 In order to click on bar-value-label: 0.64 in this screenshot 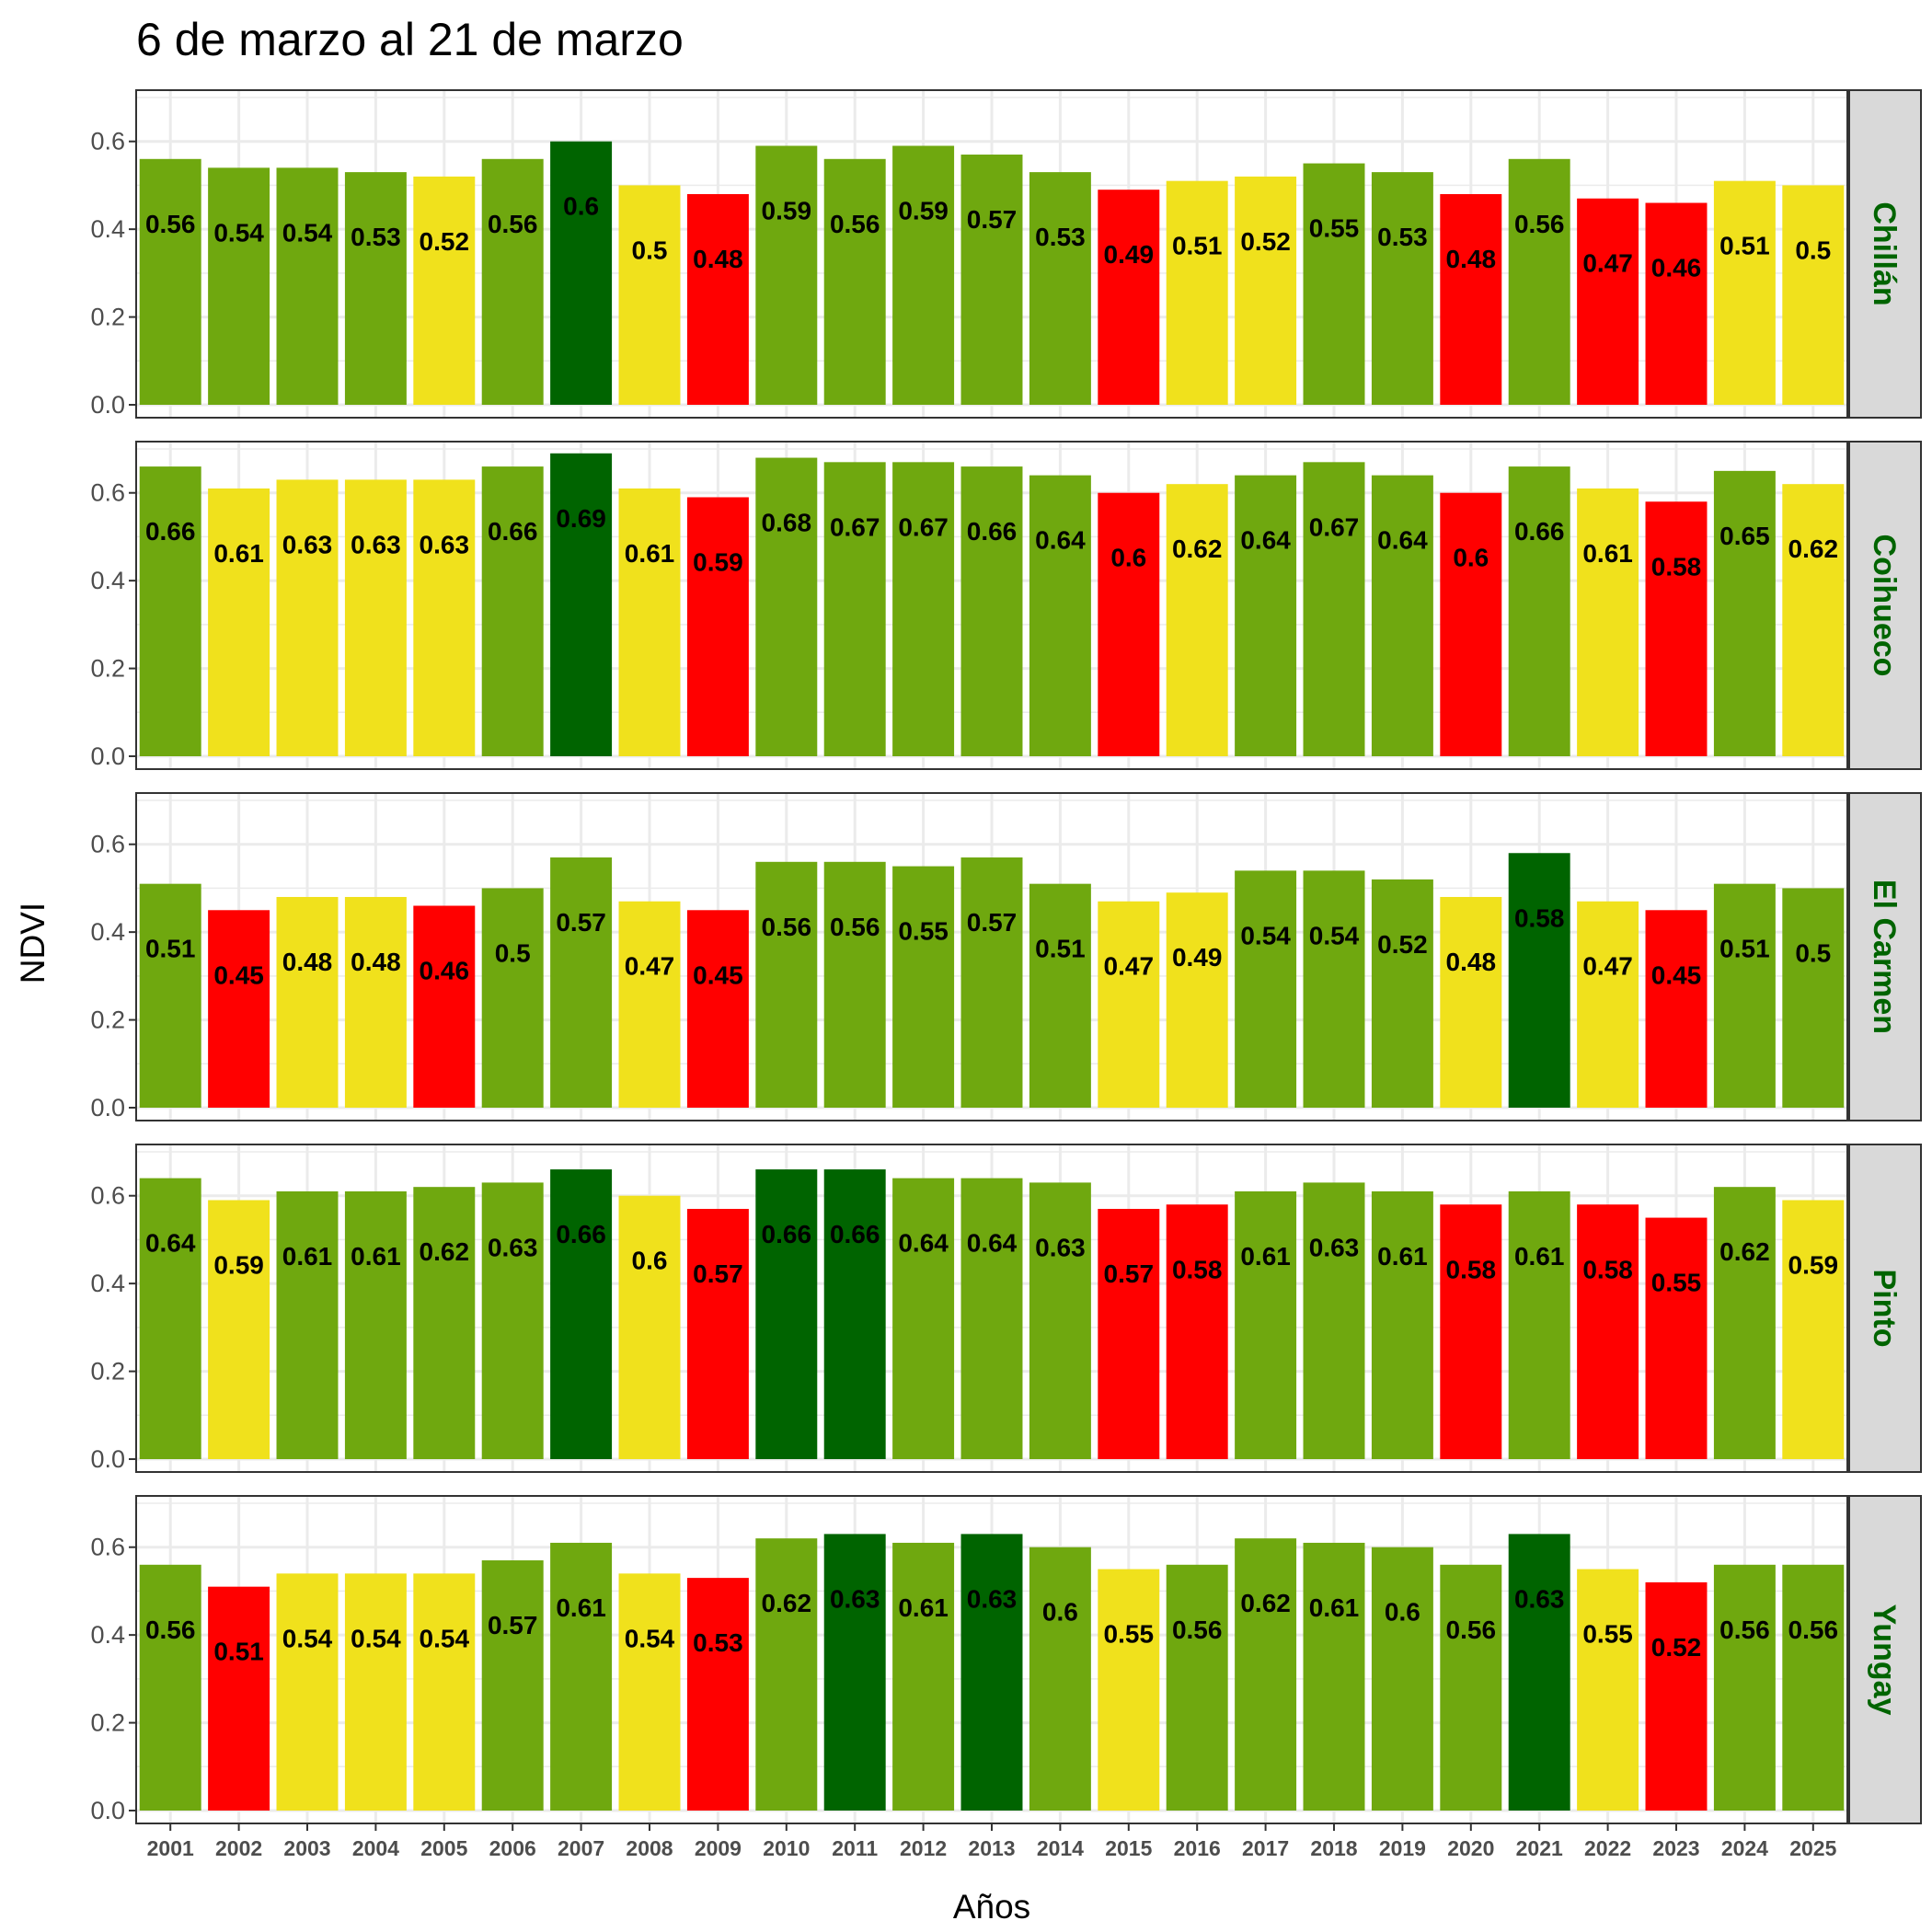, I will do `click(1265, 540)`.